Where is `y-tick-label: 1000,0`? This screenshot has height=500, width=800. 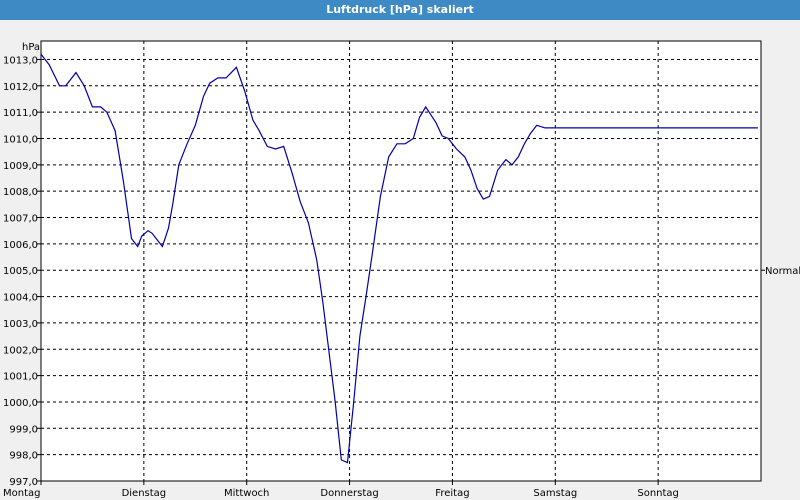 y-tick-label: 1000,0 is located at coordinates (20, 403).